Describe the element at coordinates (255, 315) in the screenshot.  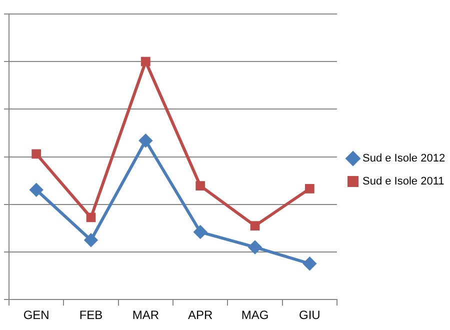
I see `x-tick-label: MAG` at that location.